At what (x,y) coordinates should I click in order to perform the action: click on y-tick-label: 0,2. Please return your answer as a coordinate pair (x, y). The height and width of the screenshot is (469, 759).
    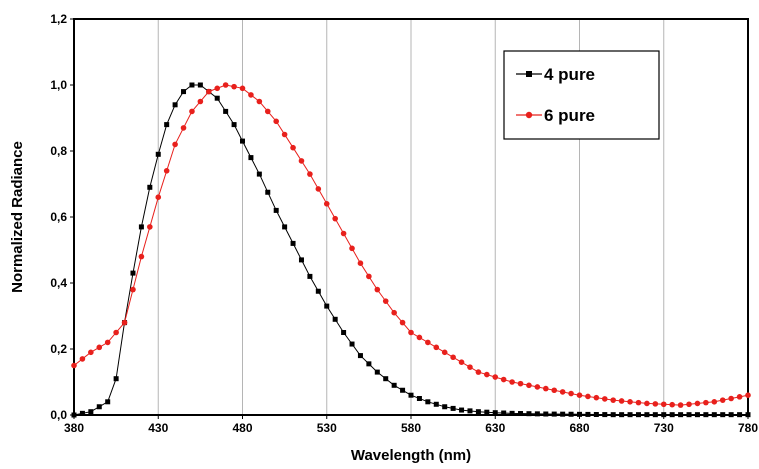
    Looking at the image, I should click on (58, 349).